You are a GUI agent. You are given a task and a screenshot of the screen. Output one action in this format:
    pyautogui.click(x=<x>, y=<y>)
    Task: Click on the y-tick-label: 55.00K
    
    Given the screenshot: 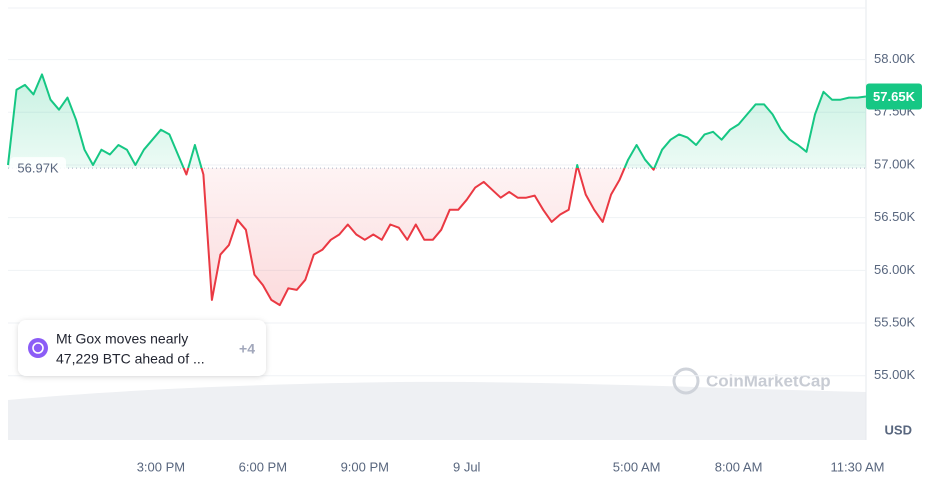 What is the action you would take?
    pyautogui.click(x=895, y=374)
    